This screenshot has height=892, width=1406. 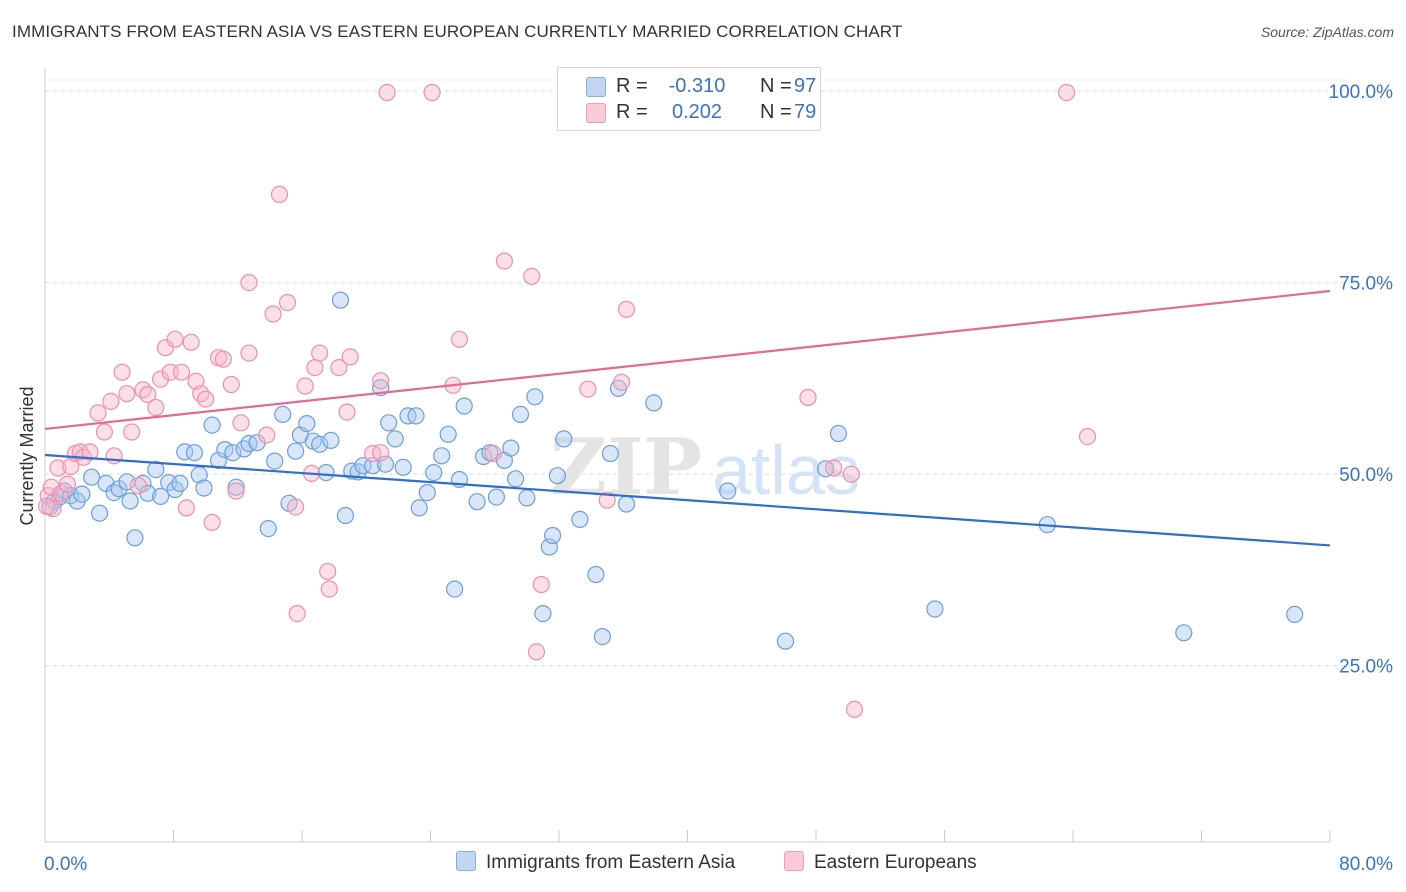 What do you see at coordinates (697, 112) in the screenshot?
I see `legend-r-value-eastern-europeans: 0.202` at bounding box center [697, 112].